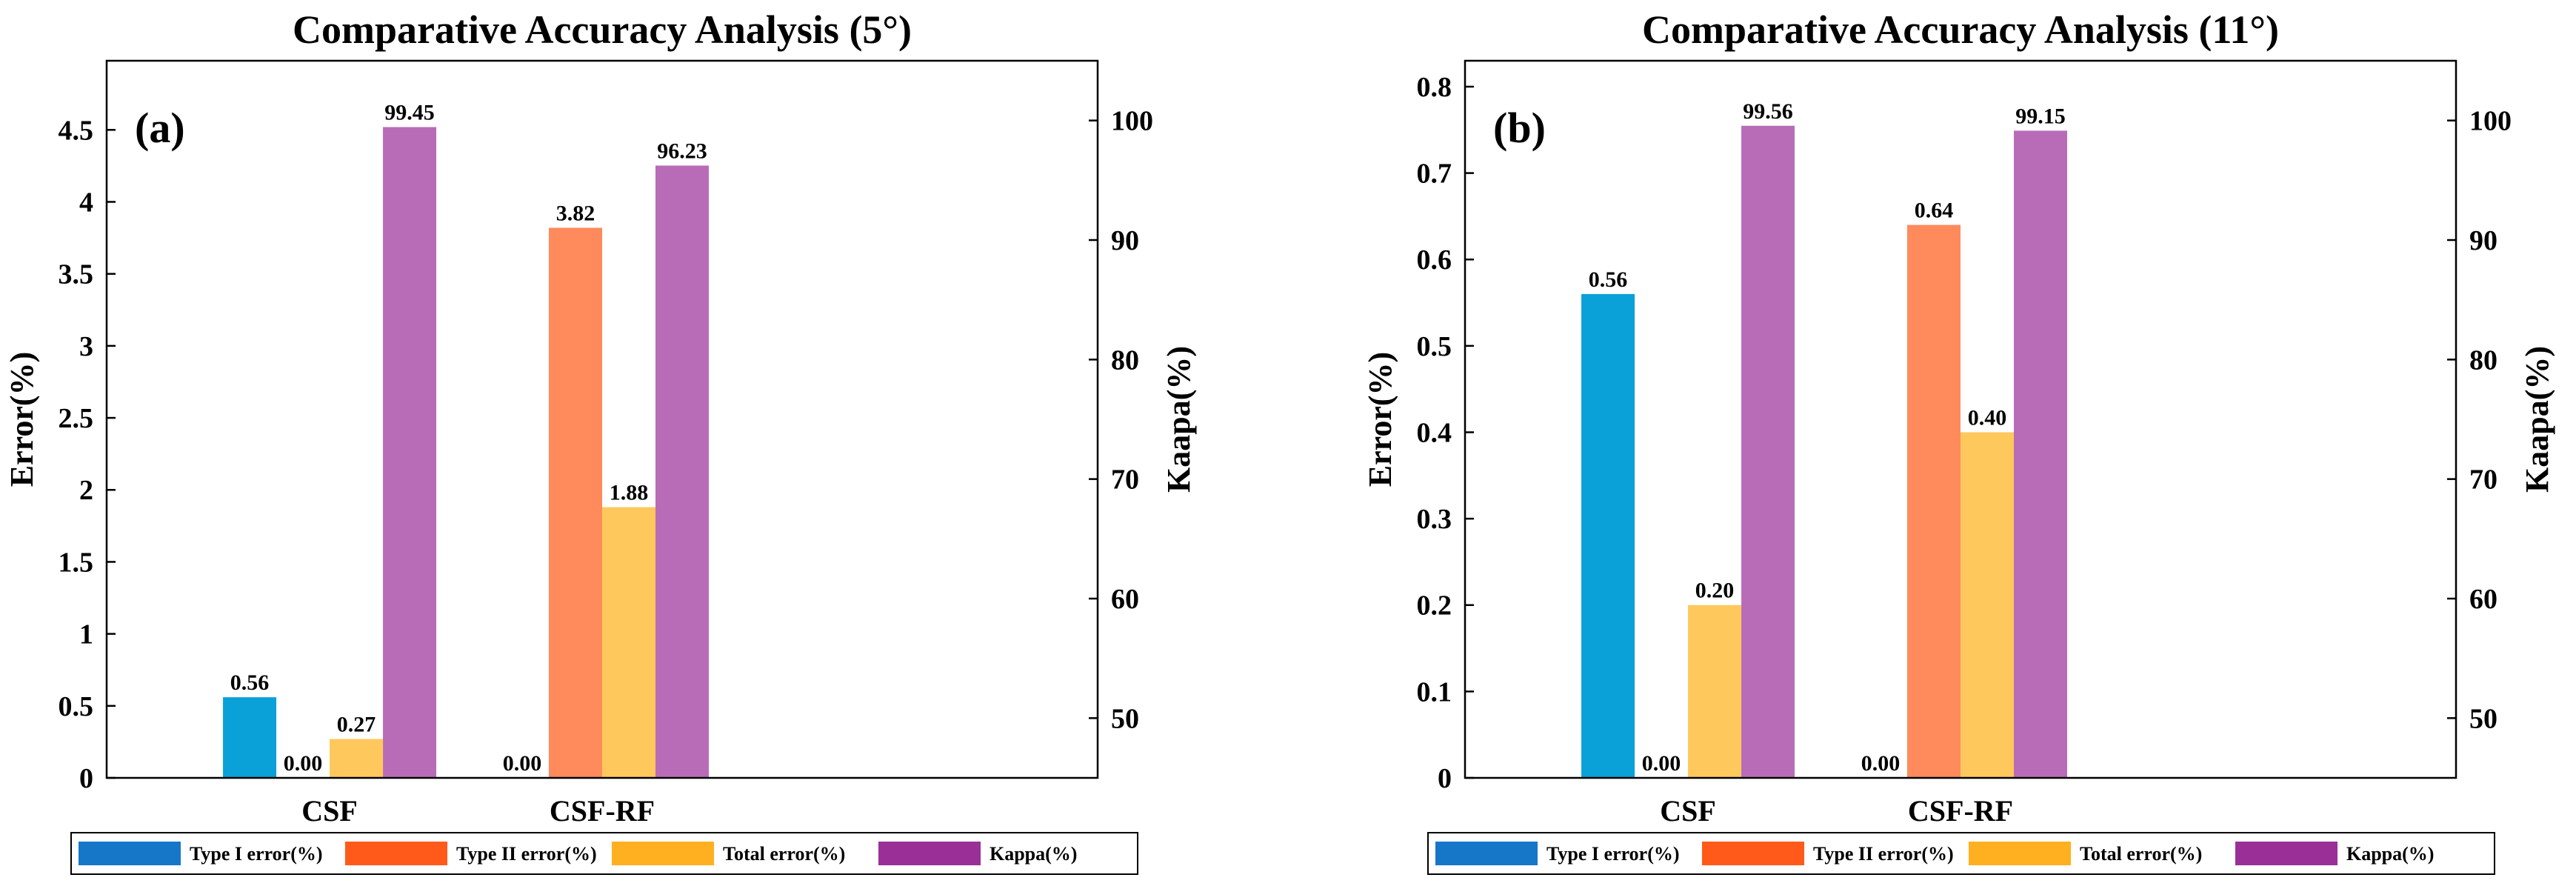 This screenshot has width=2576, height=889. Describe the element at coordinates (160, 128) in the screenshot. I see `panel-label: (a)` at that location.